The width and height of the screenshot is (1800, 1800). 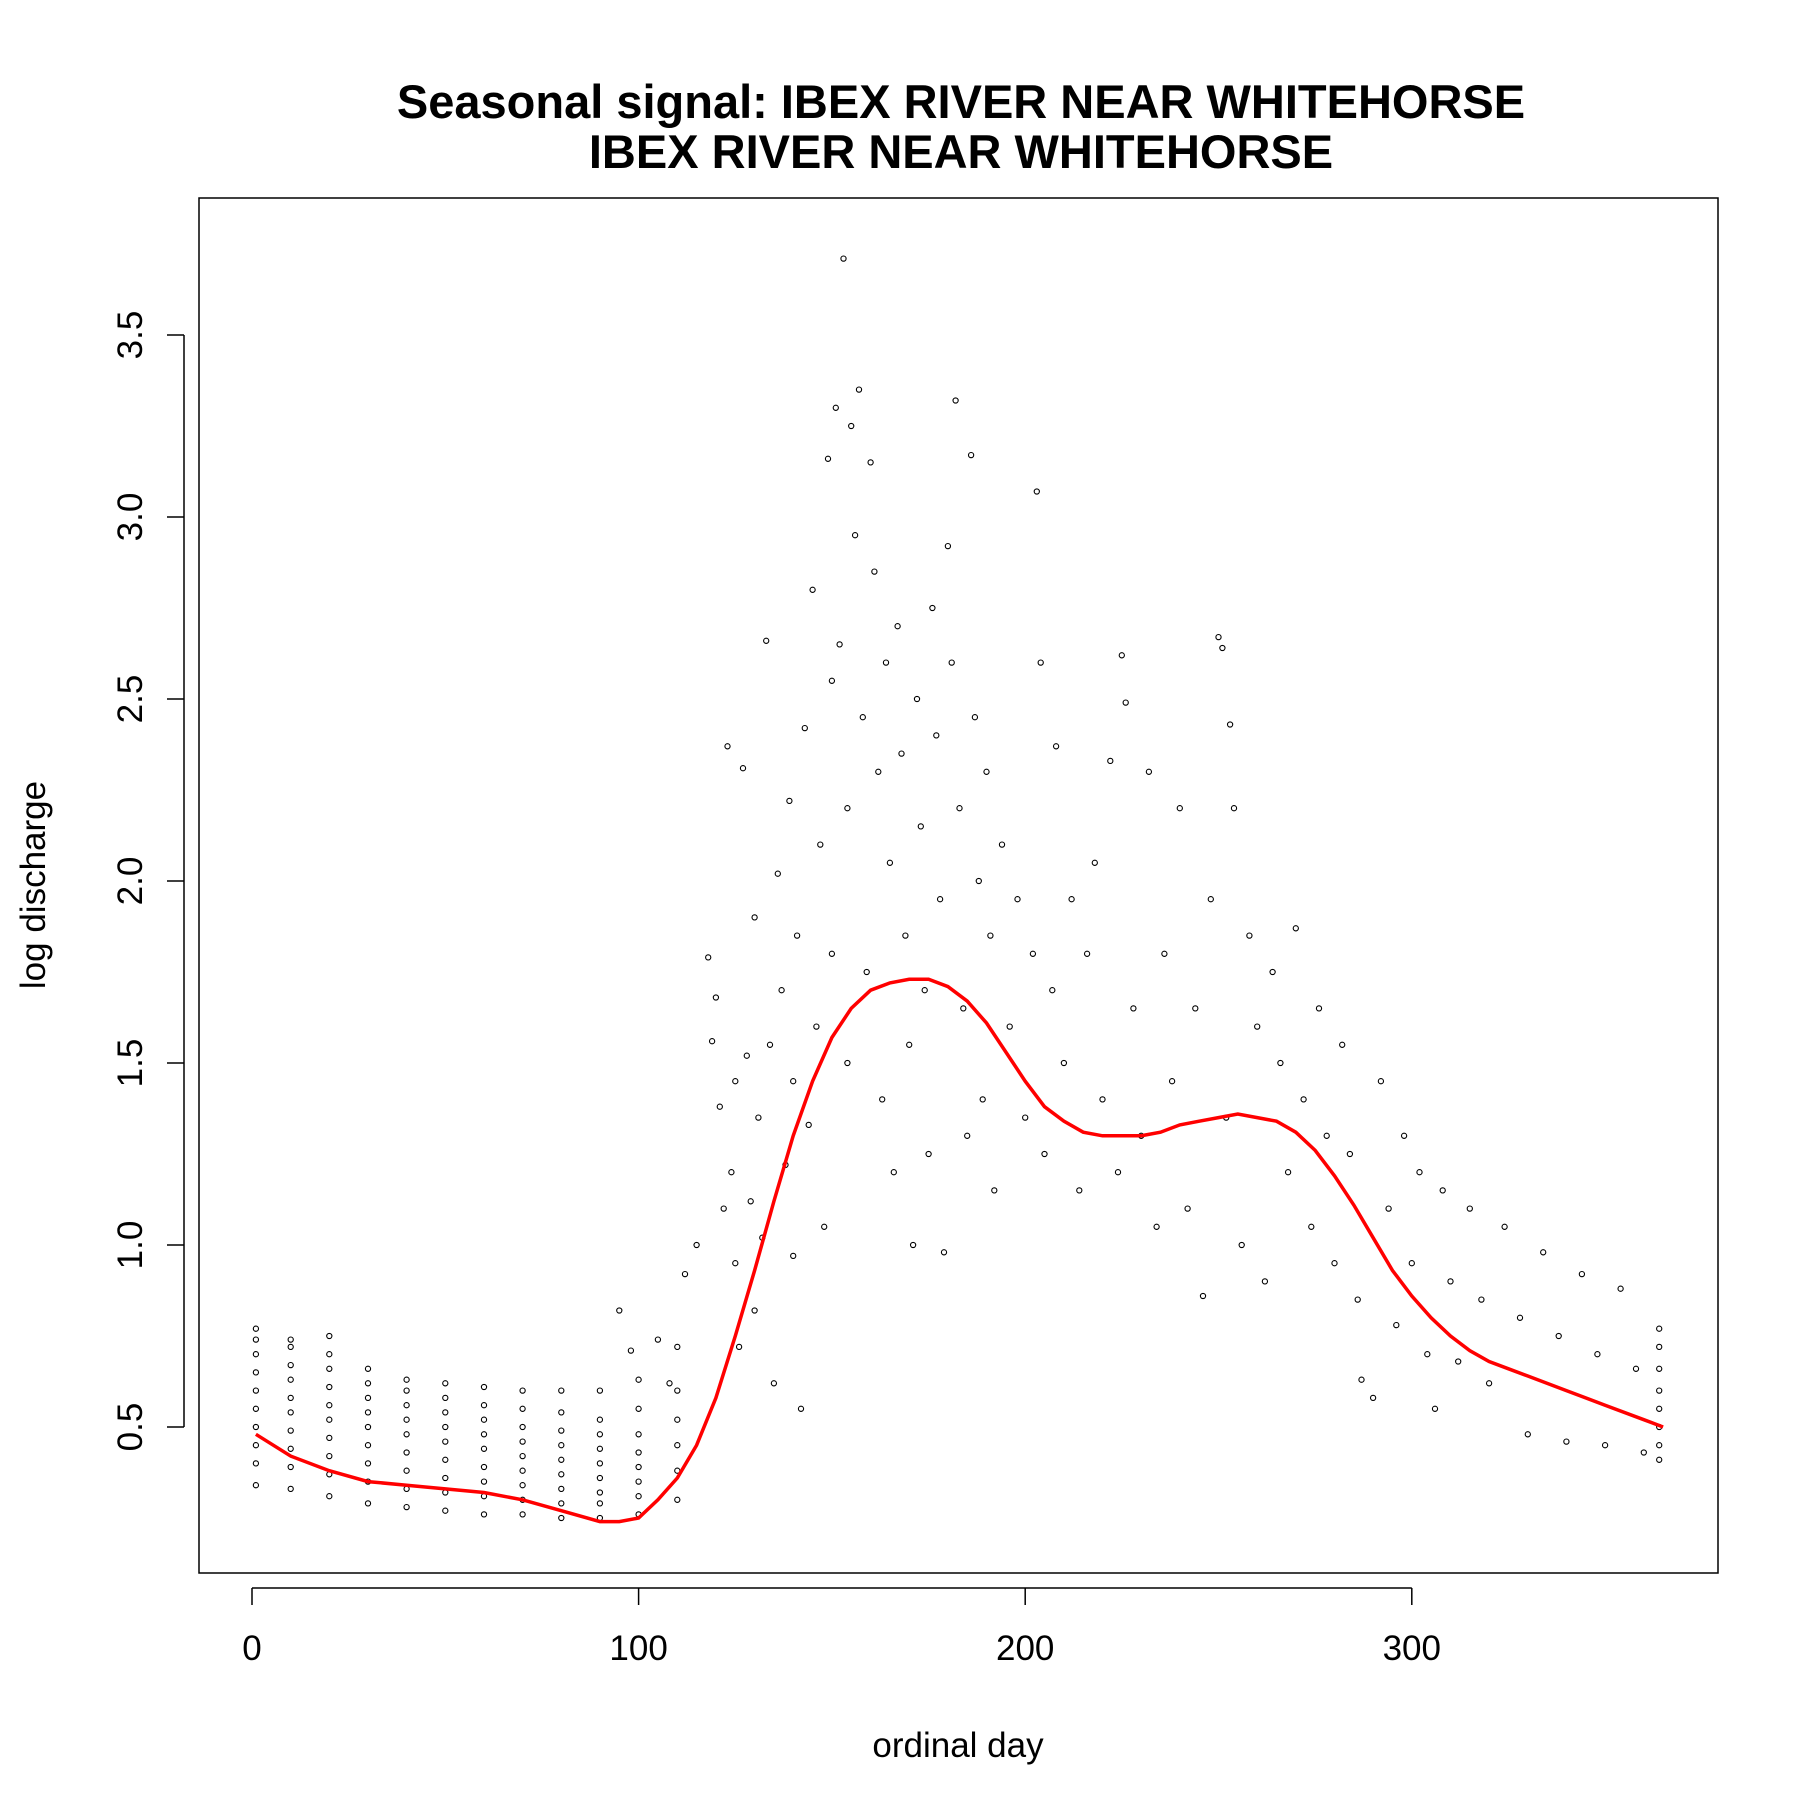 What do you see at coordinates (1412, 1648) in the screenshot?
I see `x-tick-label: 300` at bounding box center [1412, 1648].